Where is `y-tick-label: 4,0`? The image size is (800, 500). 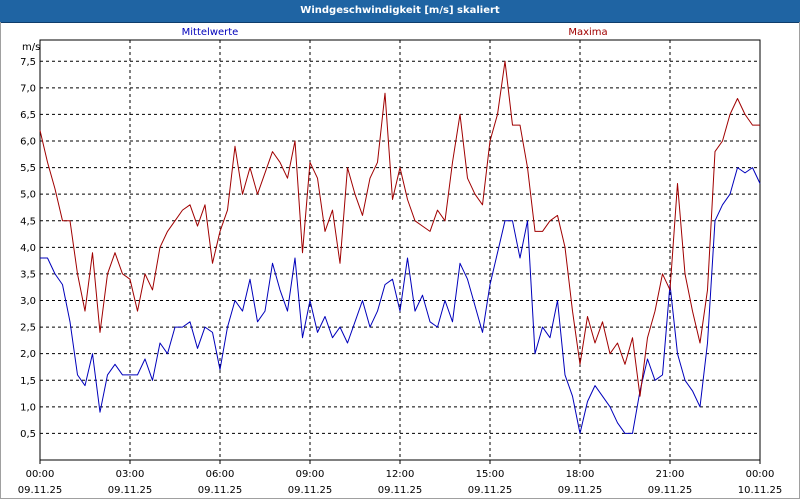
y-tick-label: 4,0 is located at coordinates (28, 248).